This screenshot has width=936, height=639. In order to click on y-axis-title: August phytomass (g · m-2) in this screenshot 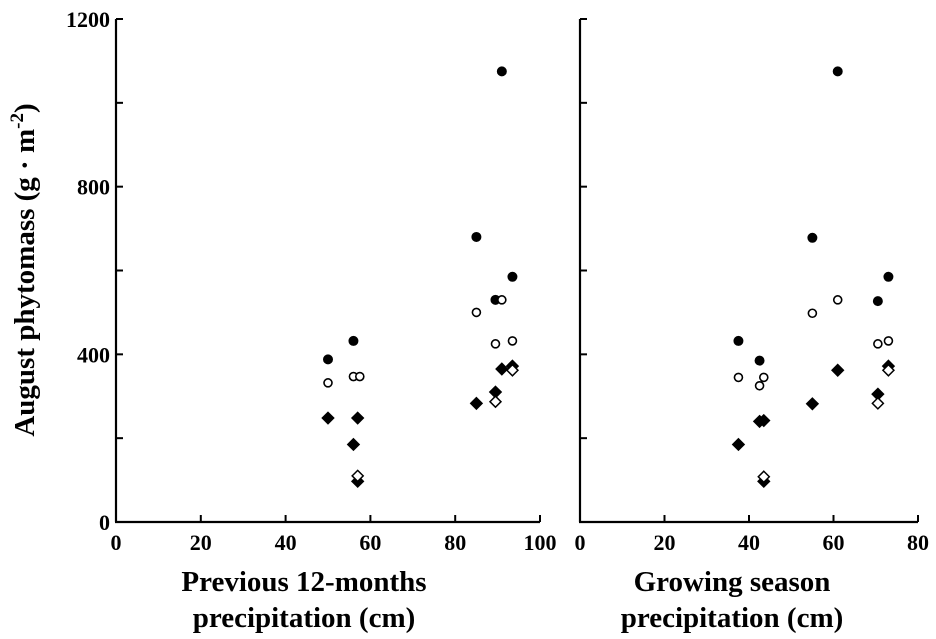, I will do `click(24, 269)`.